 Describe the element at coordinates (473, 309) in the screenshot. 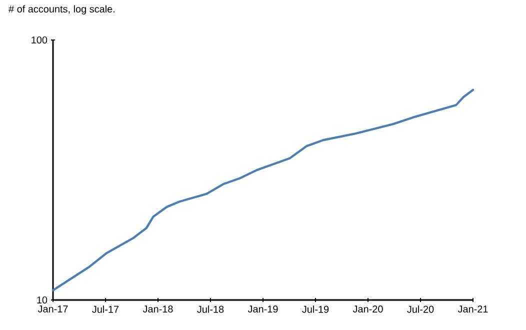

I see `x-tick-label: Jan-21` at that location.